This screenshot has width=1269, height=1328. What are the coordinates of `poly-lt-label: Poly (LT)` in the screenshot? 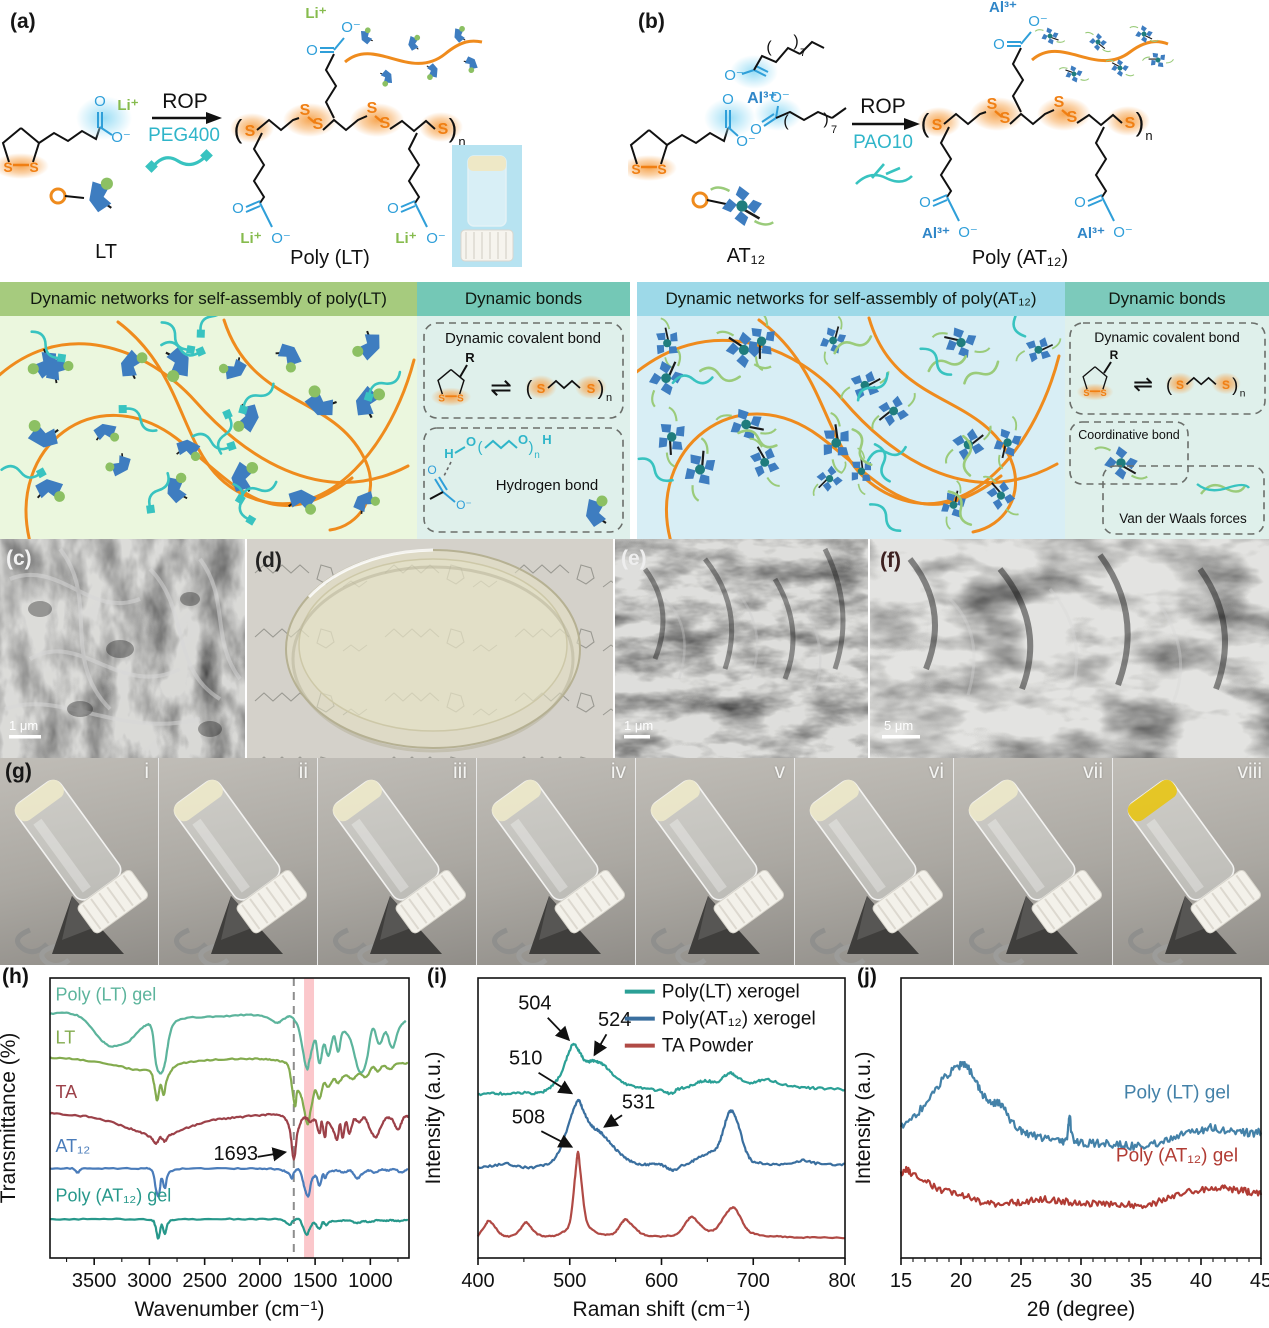 It's located at (330, 258).